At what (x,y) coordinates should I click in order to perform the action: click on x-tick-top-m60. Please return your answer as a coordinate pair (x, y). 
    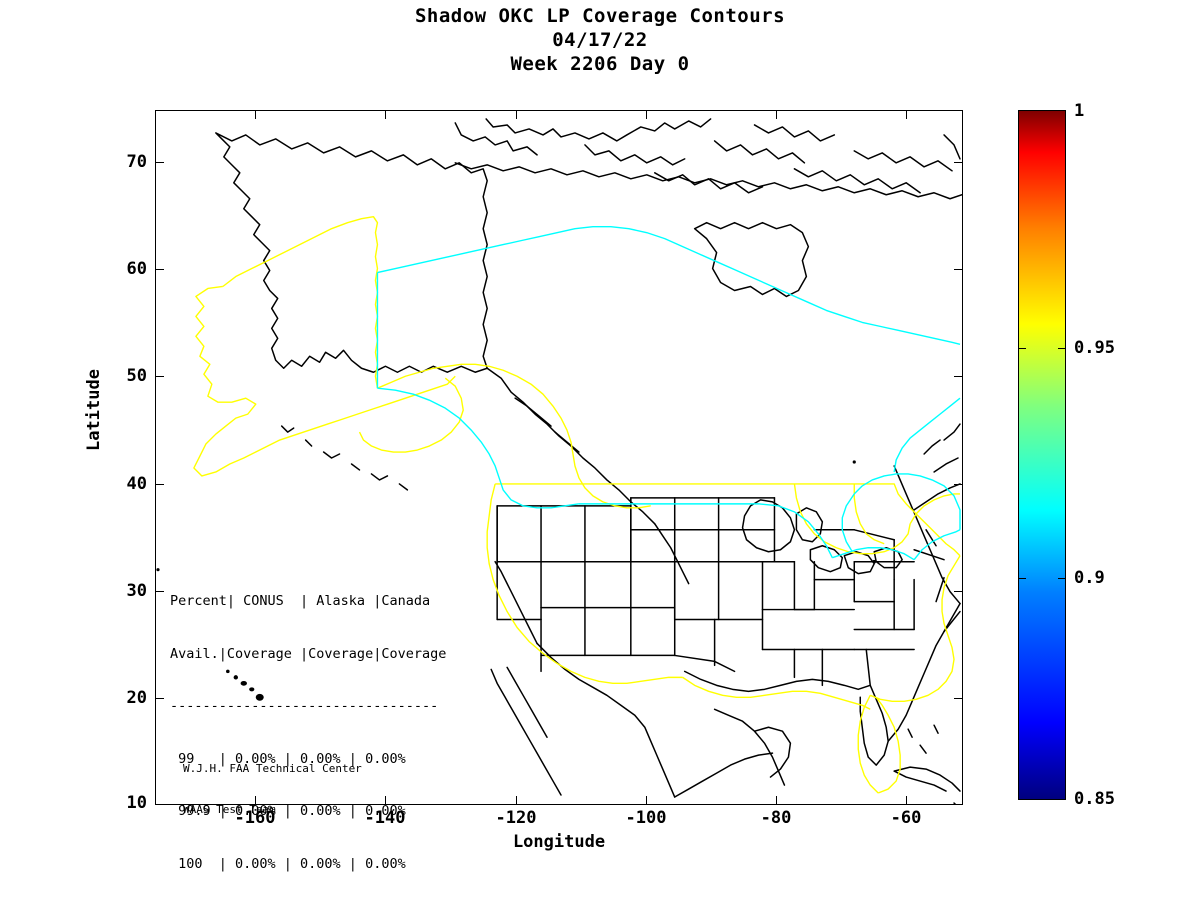
    Looking at the image, I should click on (906, 114).